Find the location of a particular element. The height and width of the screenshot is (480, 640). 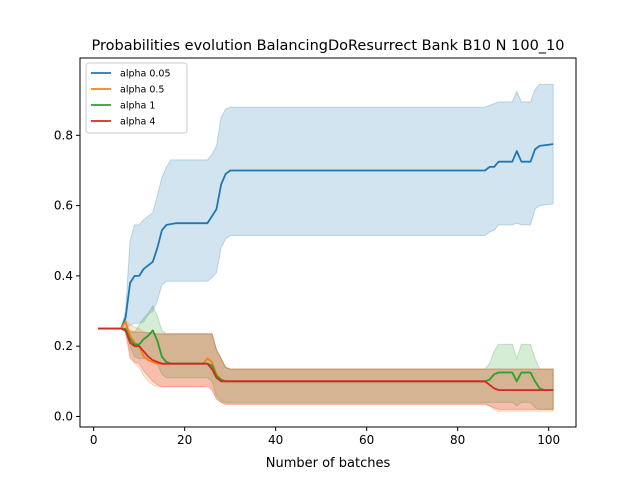

y-tick-label: 0.4 is located at coordinates (63, 276).